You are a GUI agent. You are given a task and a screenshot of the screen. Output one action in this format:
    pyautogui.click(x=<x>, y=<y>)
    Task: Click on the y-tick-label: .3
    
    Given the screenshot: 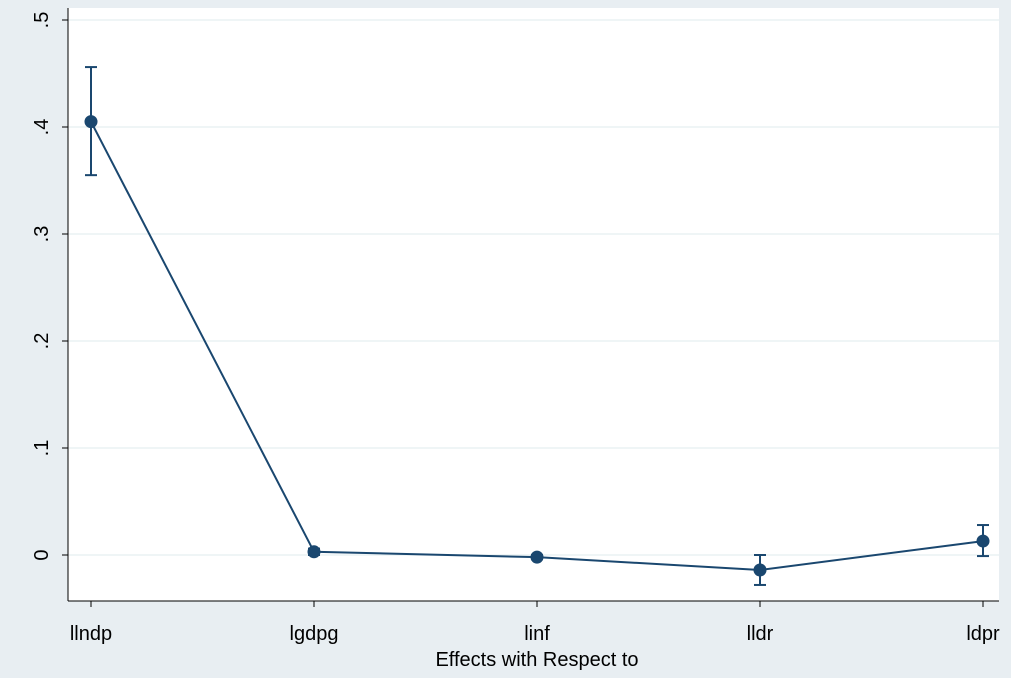 What is the action you would take?
    pyautogui.click(x=42, y=234)
    